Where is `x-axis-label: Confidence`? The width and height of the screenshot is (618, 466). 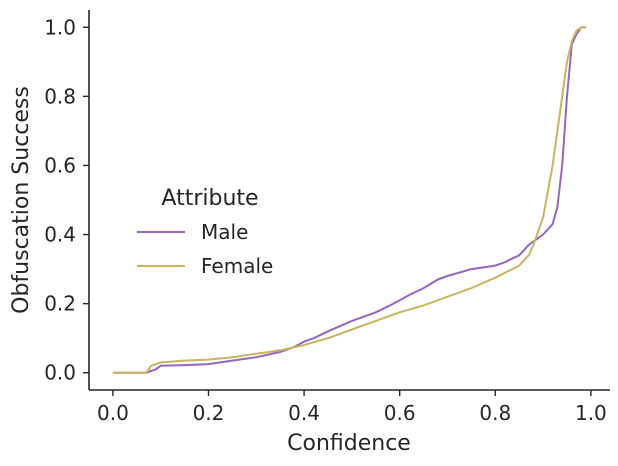
x-axis-label: Confidence is located at coordinates (349, 443).